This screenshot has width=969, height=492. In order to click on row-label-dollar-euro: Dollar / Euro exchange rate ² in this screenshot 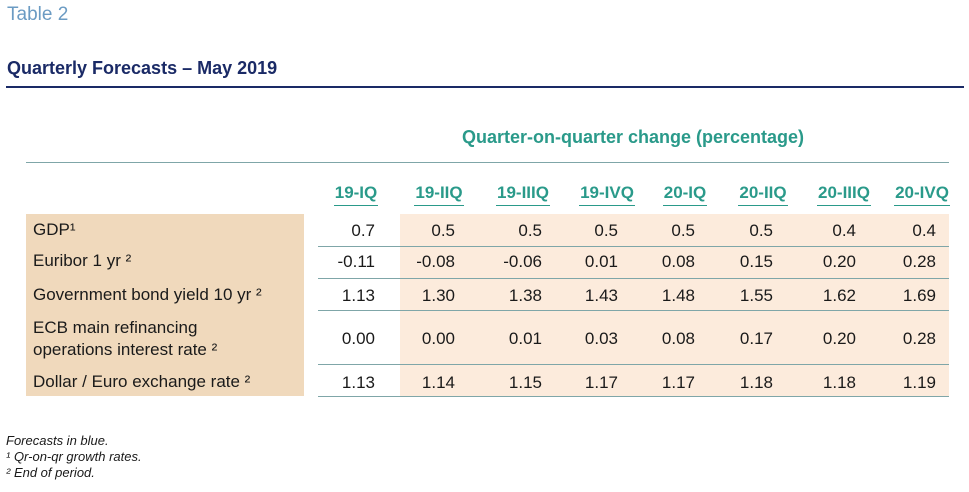, I will do `click(142, 381)`.